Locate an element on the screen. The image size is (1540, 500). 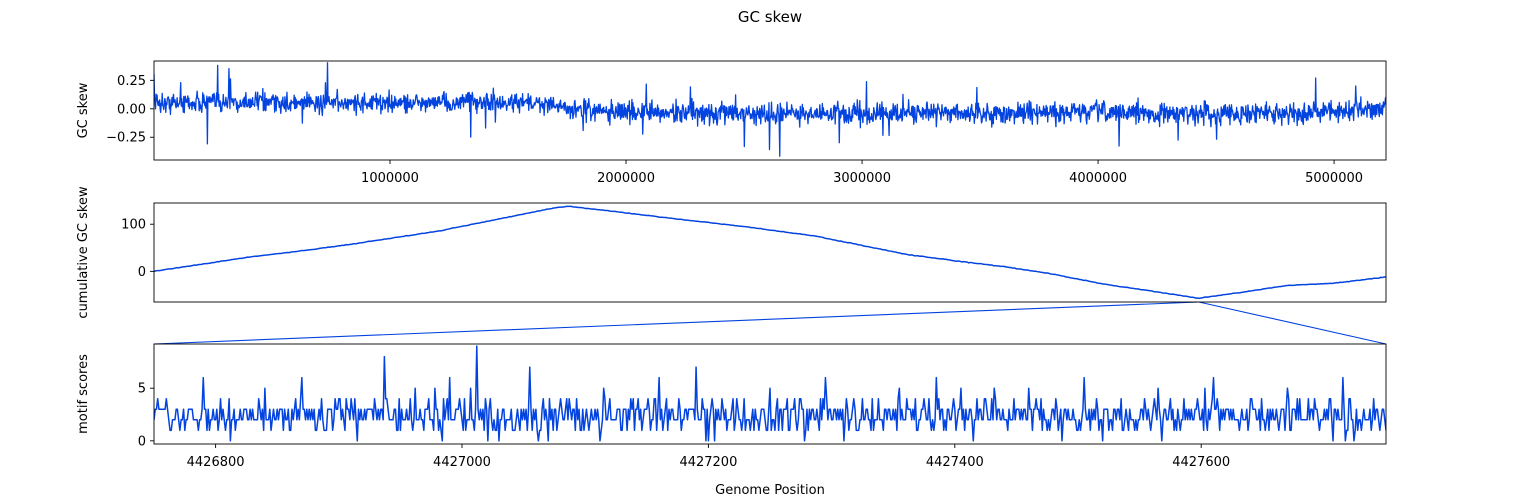
figure-title: GC skew is located at coordinates (770, 17).